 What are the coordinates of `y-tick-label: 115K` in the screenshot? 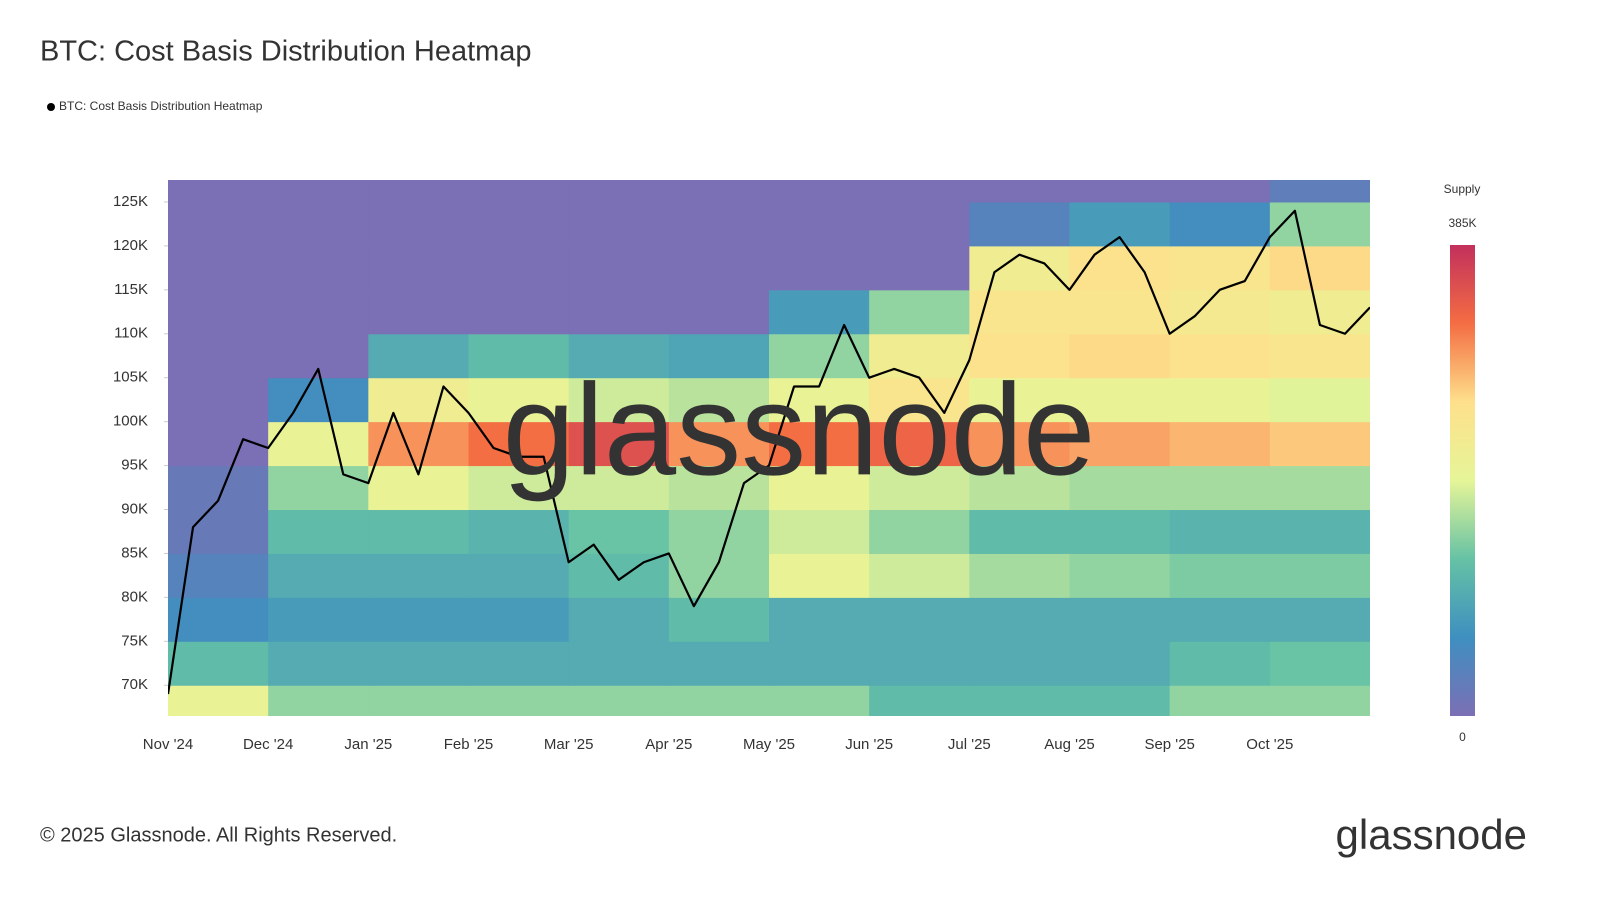 It's located at (131, 289).